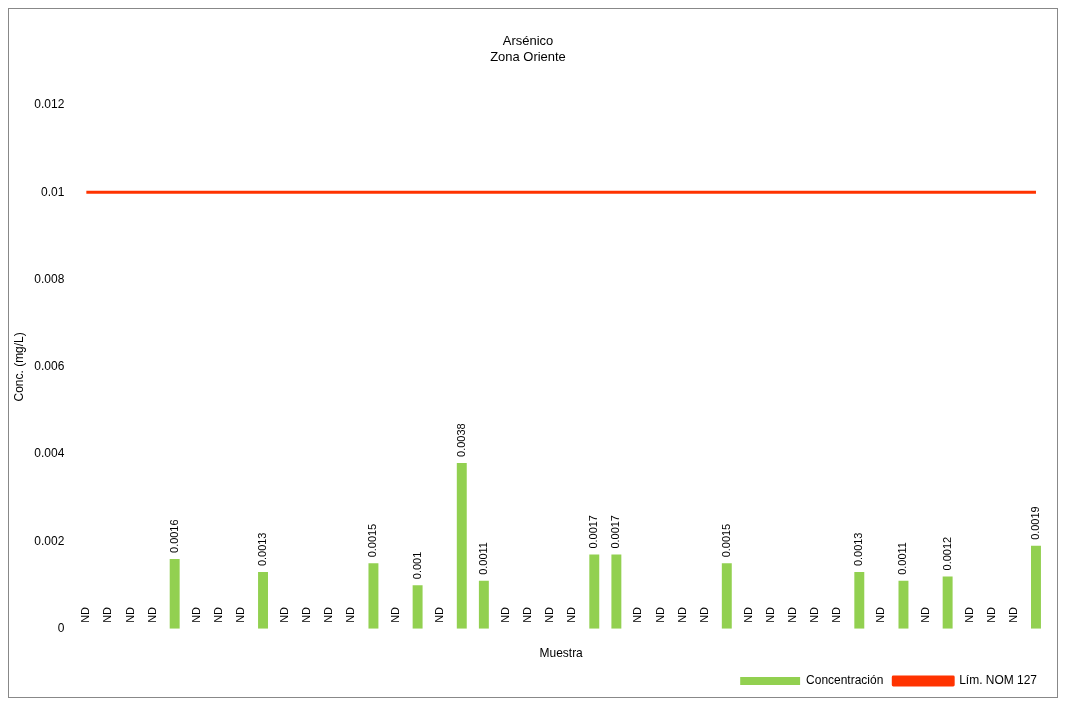  Describe the element at coordinates (61, 628) in the screenshot. I see `y-tick-label: 0` at that location.